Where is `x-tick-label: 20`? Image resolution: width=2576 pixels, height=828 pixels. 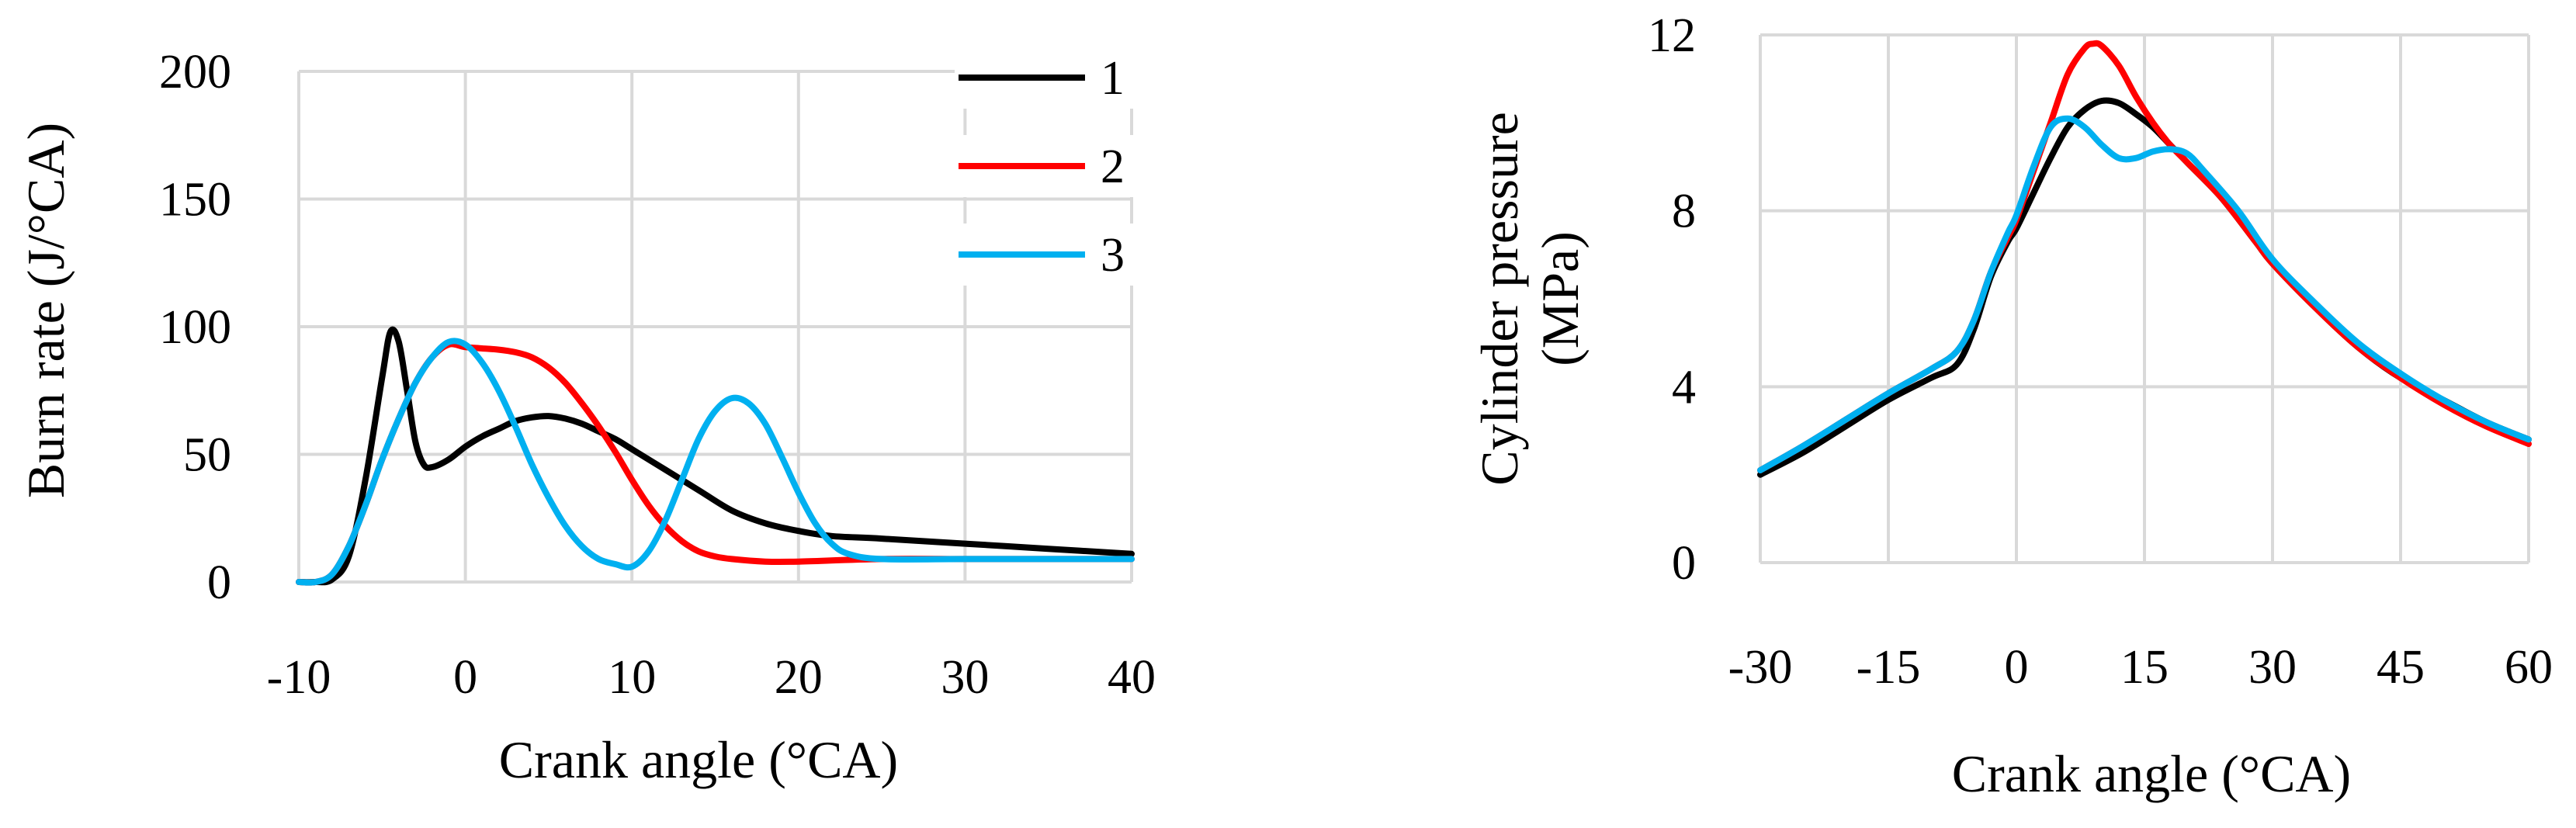
x-tick-label: 20 is located at coordinates (799, 677).